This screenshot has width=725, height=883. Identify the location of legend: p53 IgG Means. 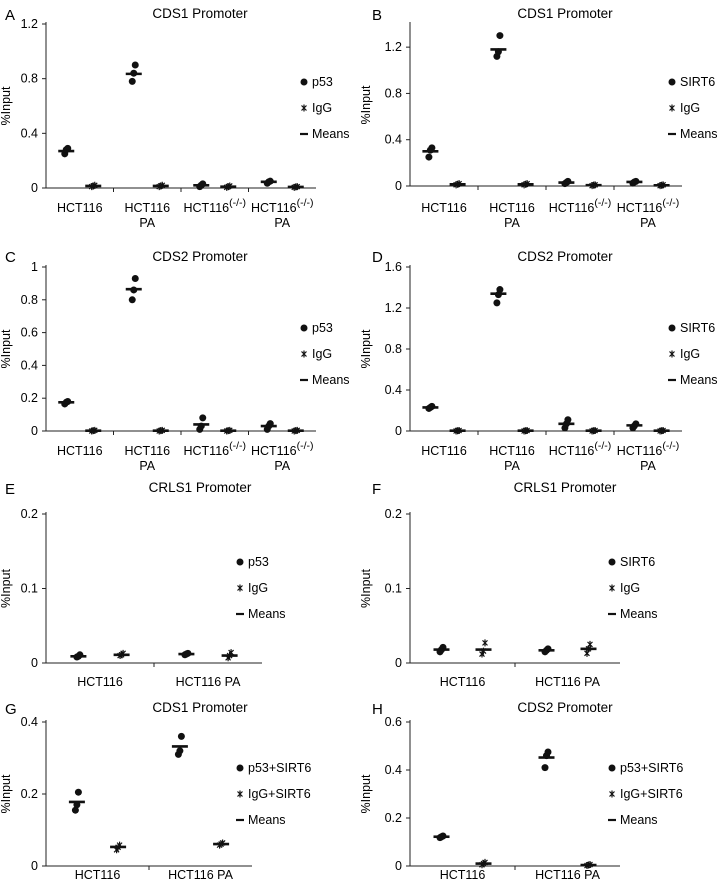
(325, 354).